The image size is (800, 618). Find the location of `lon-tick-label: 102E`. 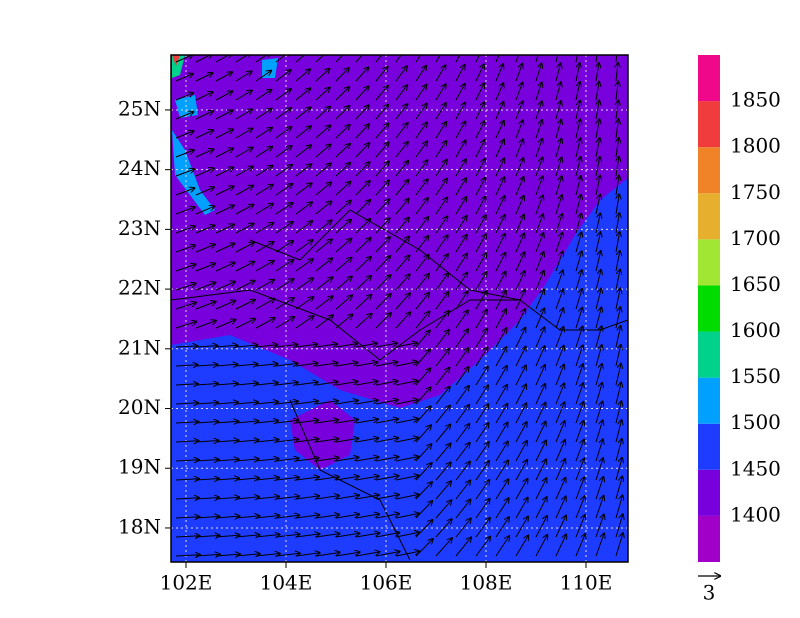

lon-tick-label: 102E is located at coordinates (186, 583).